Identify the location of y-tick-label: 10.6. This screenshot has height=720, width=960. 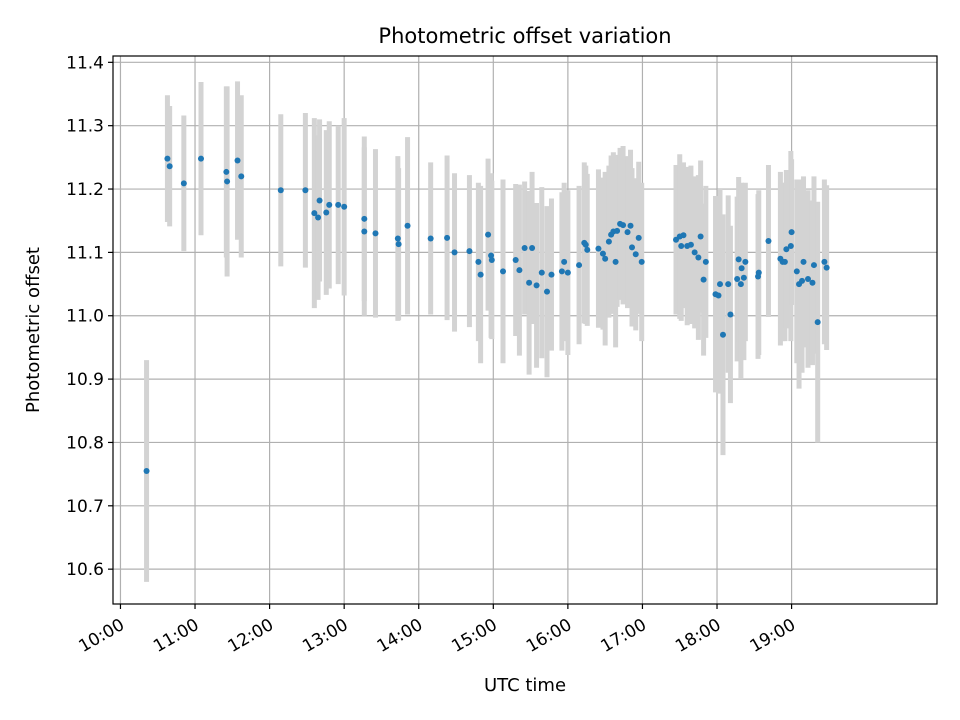
(85, 570).